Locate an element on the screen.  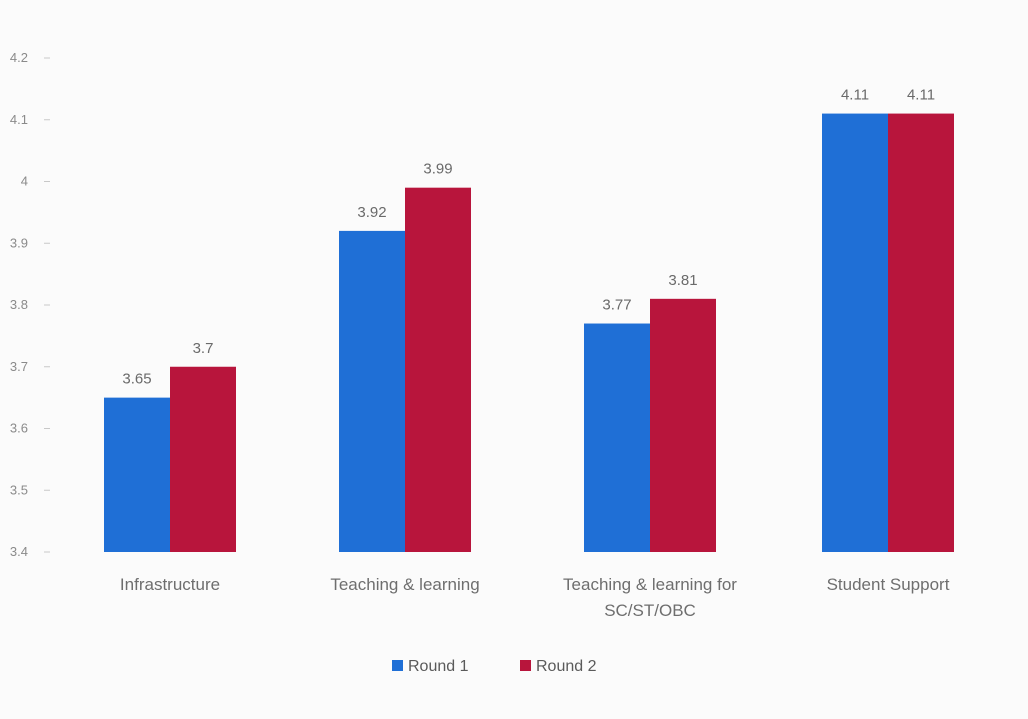
data-label: 3.99 is located at coordinates (437, 169).